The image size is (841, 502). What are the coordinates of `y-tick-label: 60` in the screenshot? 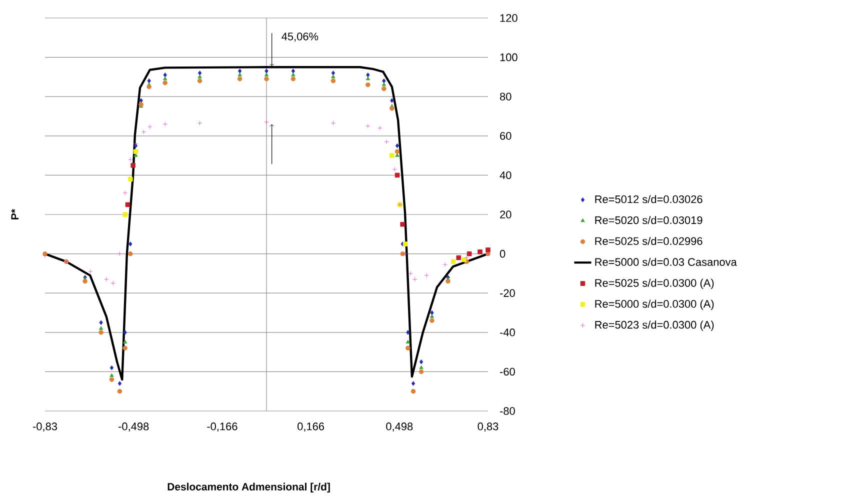 It's located at (506, 136).